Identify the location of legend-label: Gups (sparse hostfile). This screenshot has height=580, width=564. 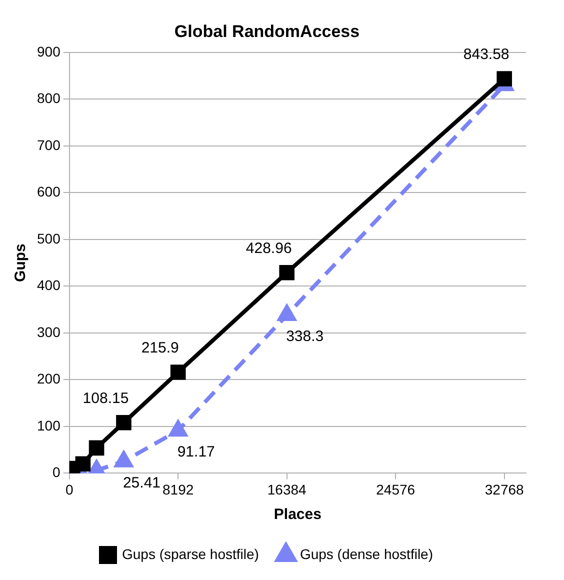
(190, 554).